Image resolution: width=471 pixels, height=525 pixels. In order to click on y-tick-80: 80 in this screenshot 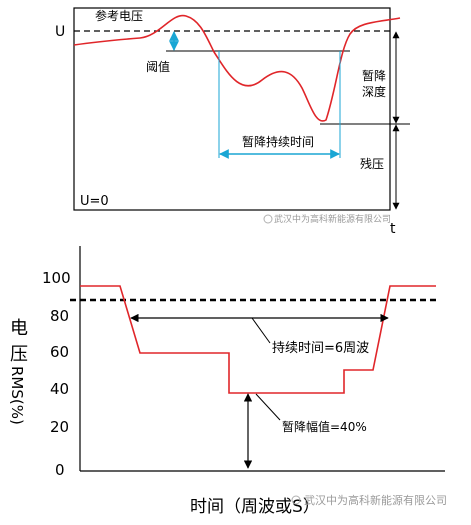, I will do `click(59, 316)`.